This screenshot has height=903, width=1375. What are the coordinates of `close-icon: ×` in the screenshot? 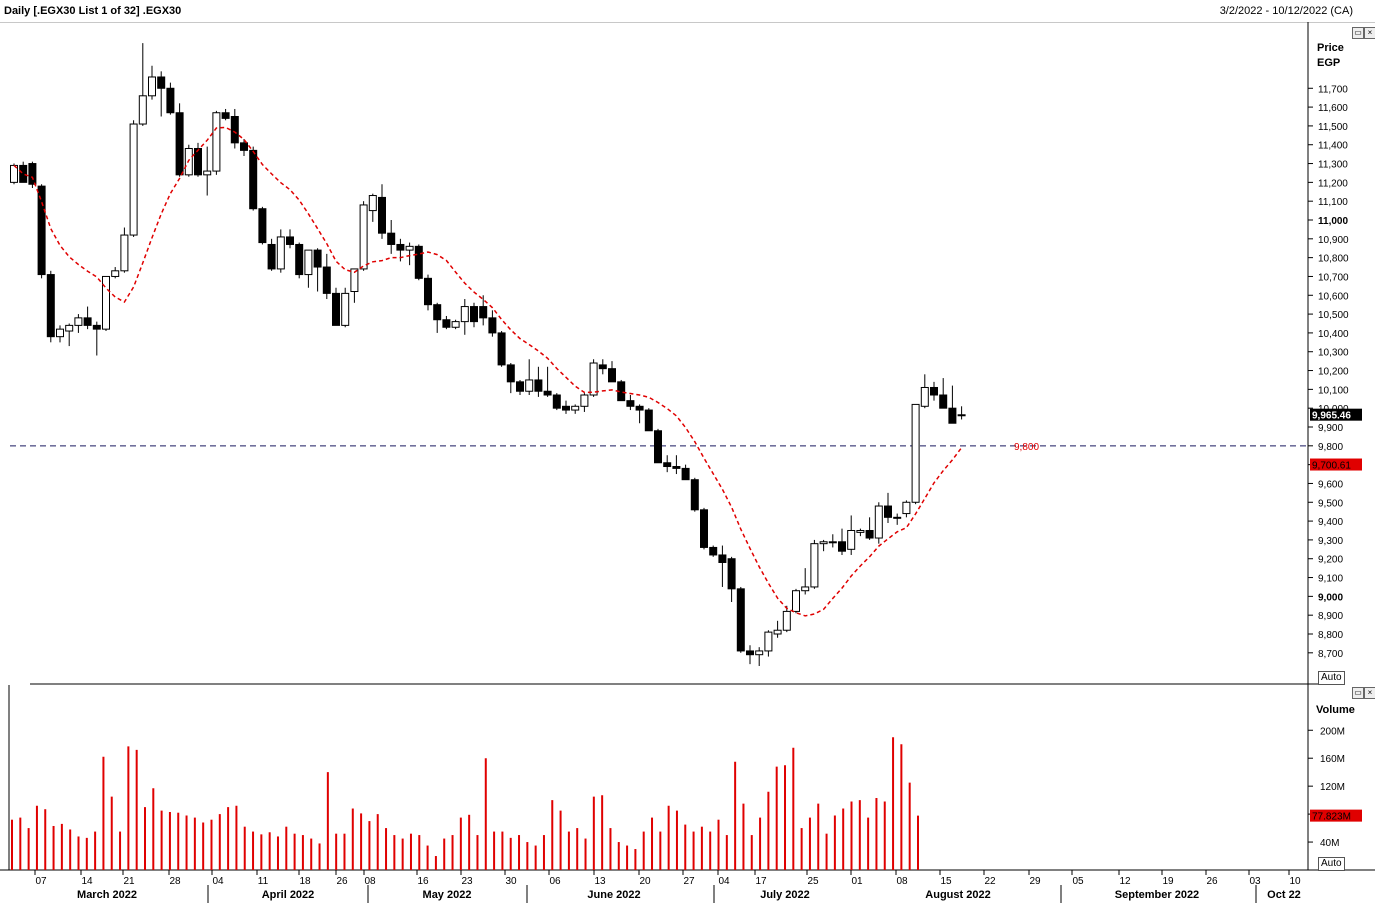 It's located at (1369, 33).